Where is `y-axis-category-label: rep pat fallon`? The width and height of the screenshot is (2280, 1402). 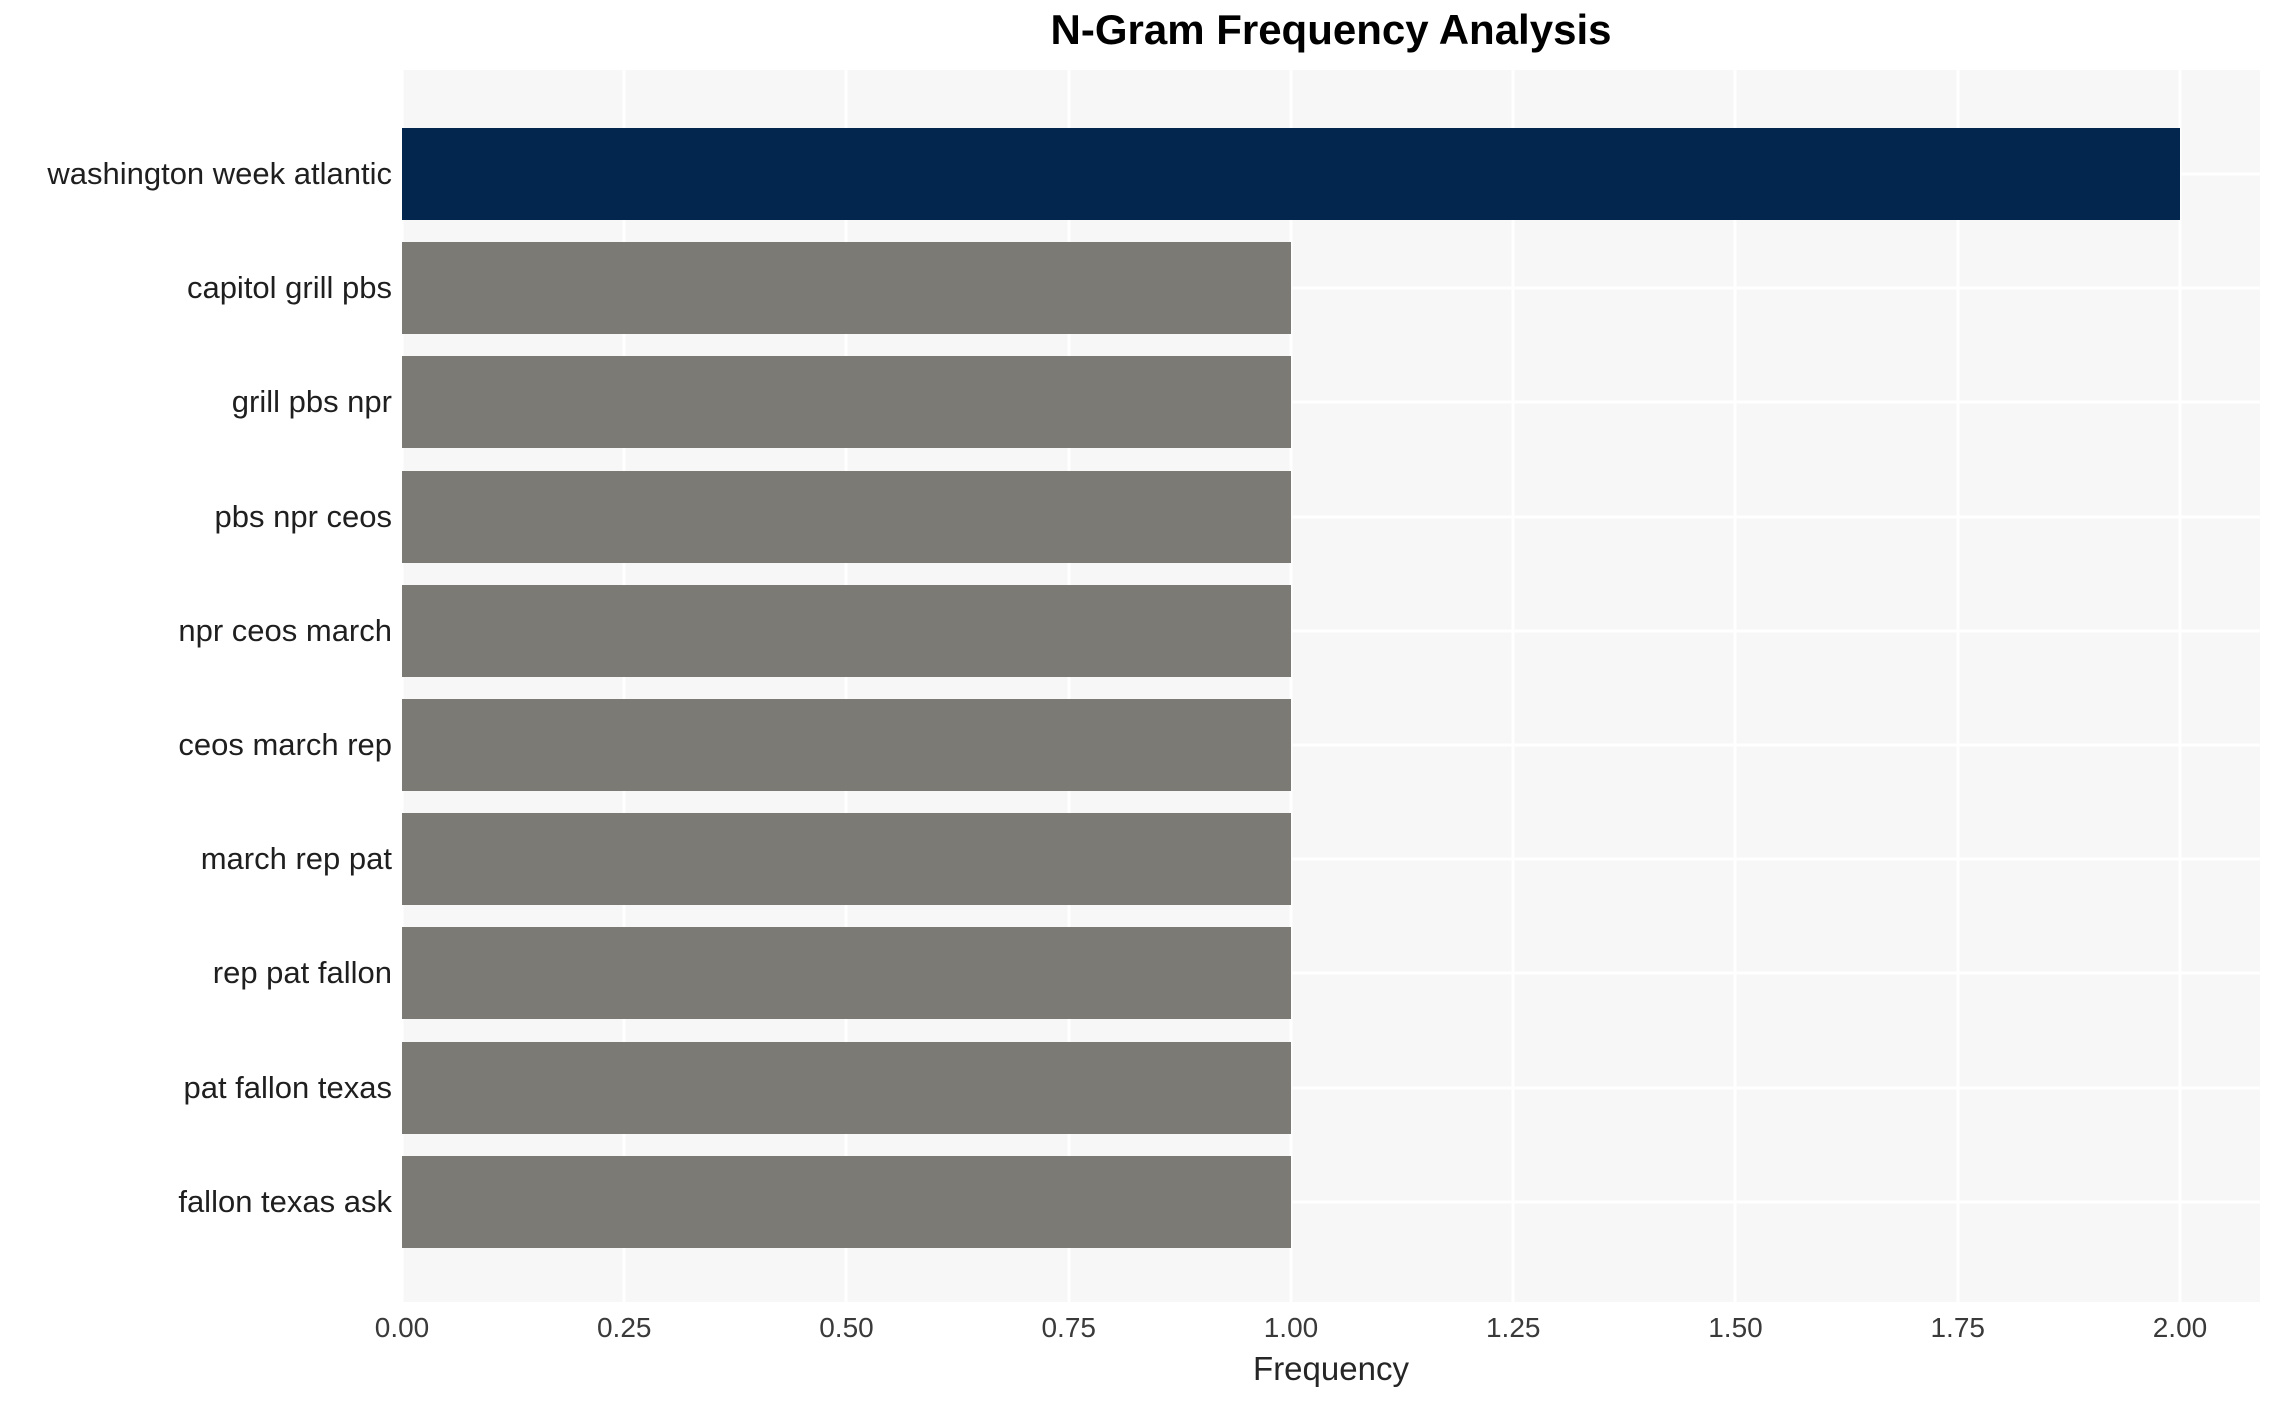
y-axis-category-label: rep pat fallon is located at coordinates (302, 973).